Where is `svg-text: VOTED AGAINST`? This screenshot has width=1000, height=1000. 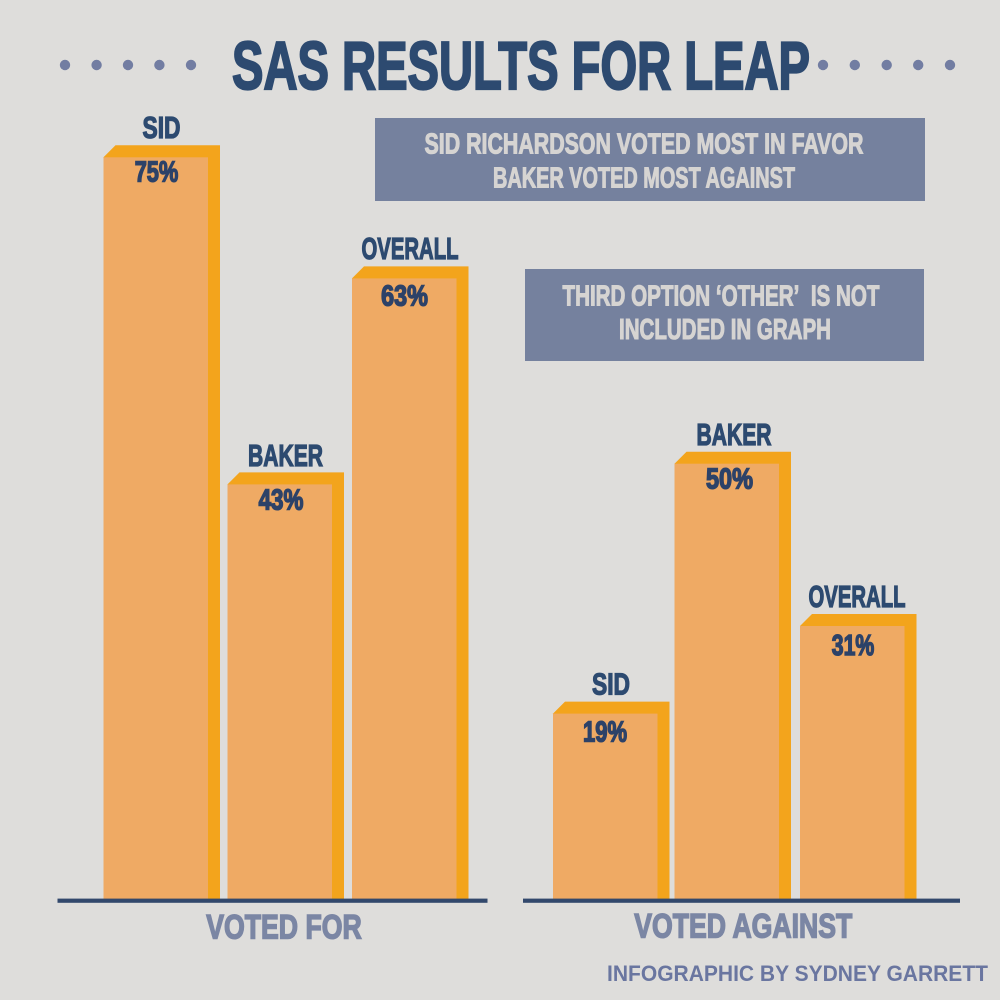 svg-text: VOTED AGAINST is located at coordinates (743, 927).